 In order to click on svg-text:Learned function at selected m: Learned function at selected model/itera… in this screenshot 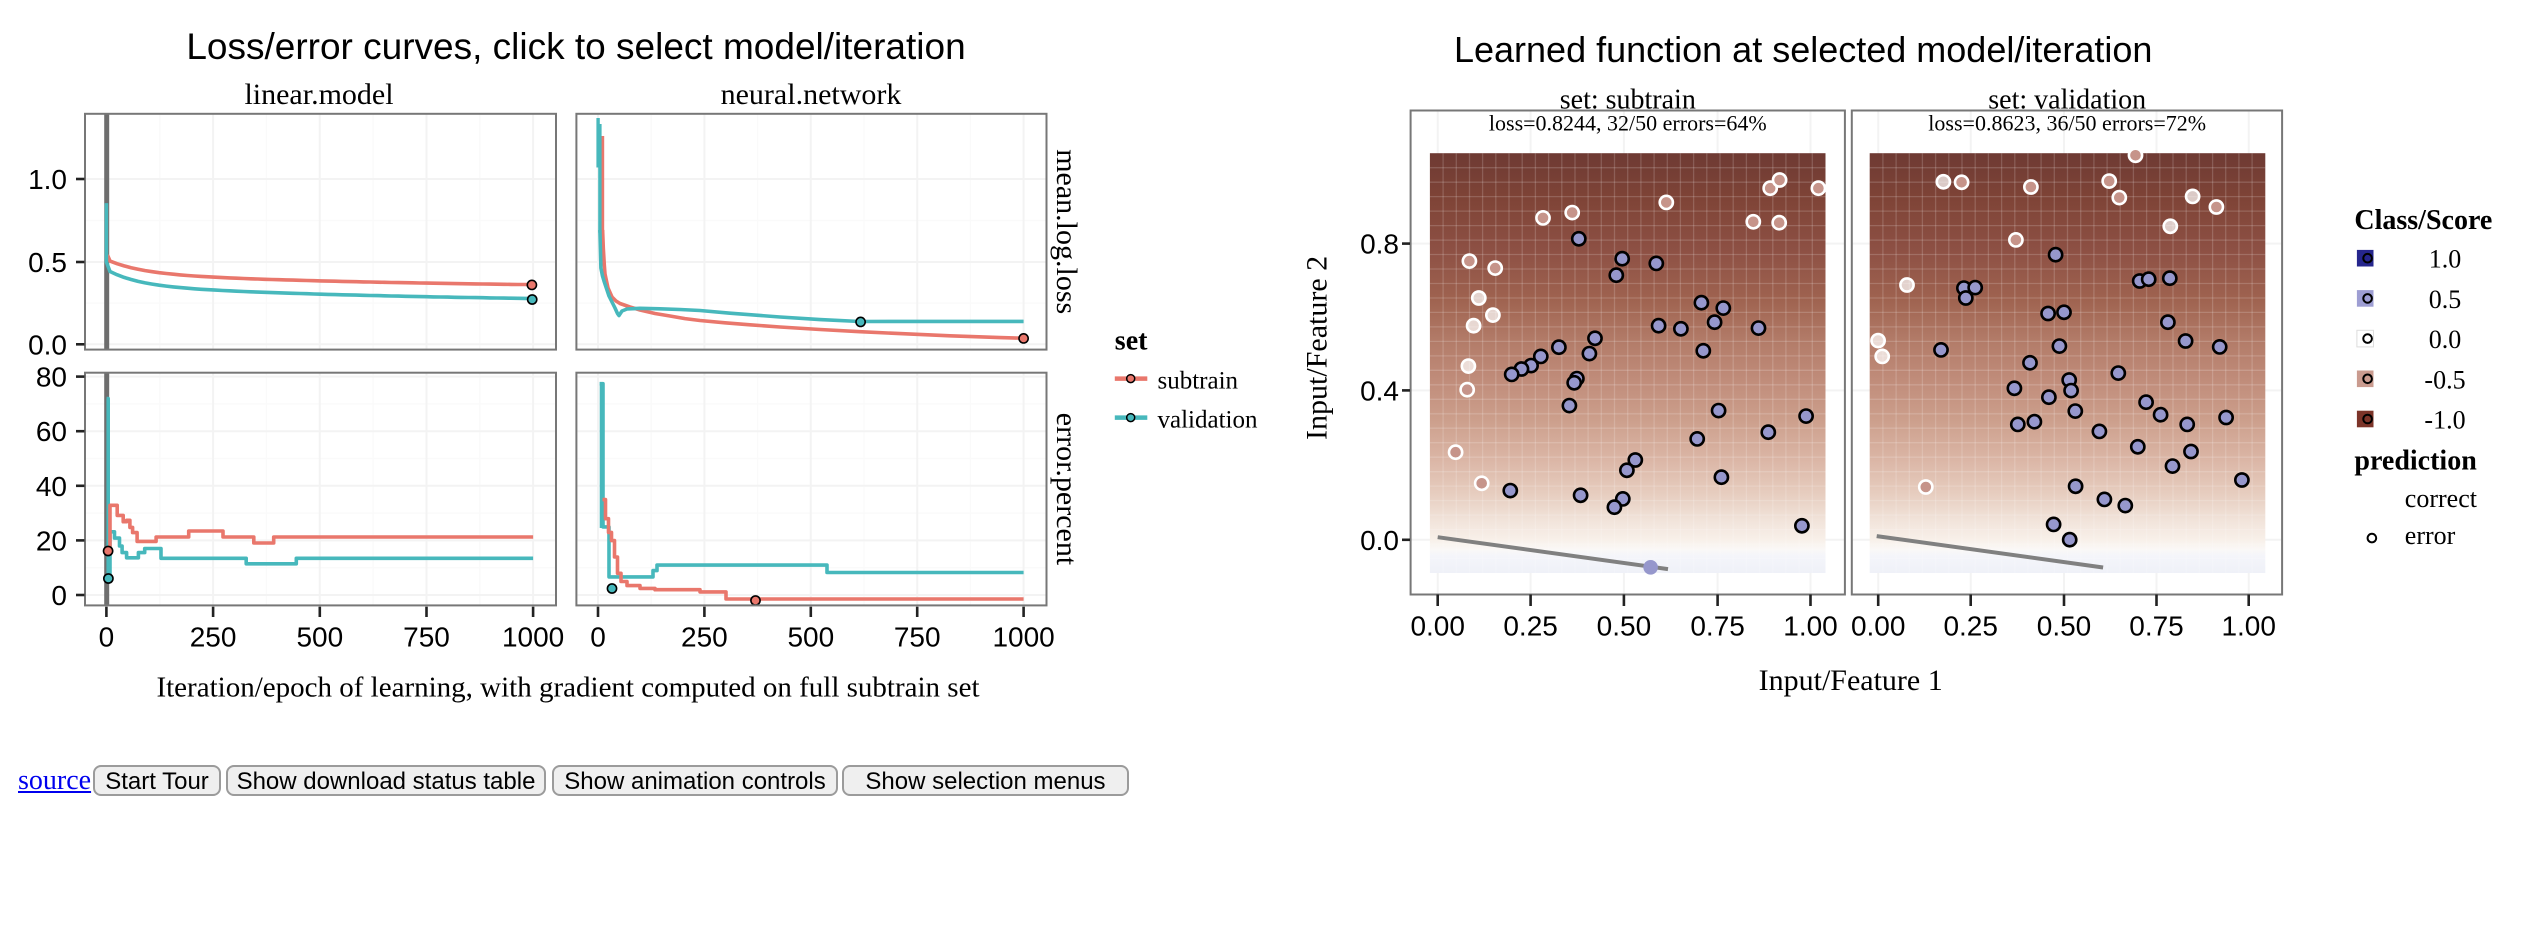, I will do `click(1803, 49)`.